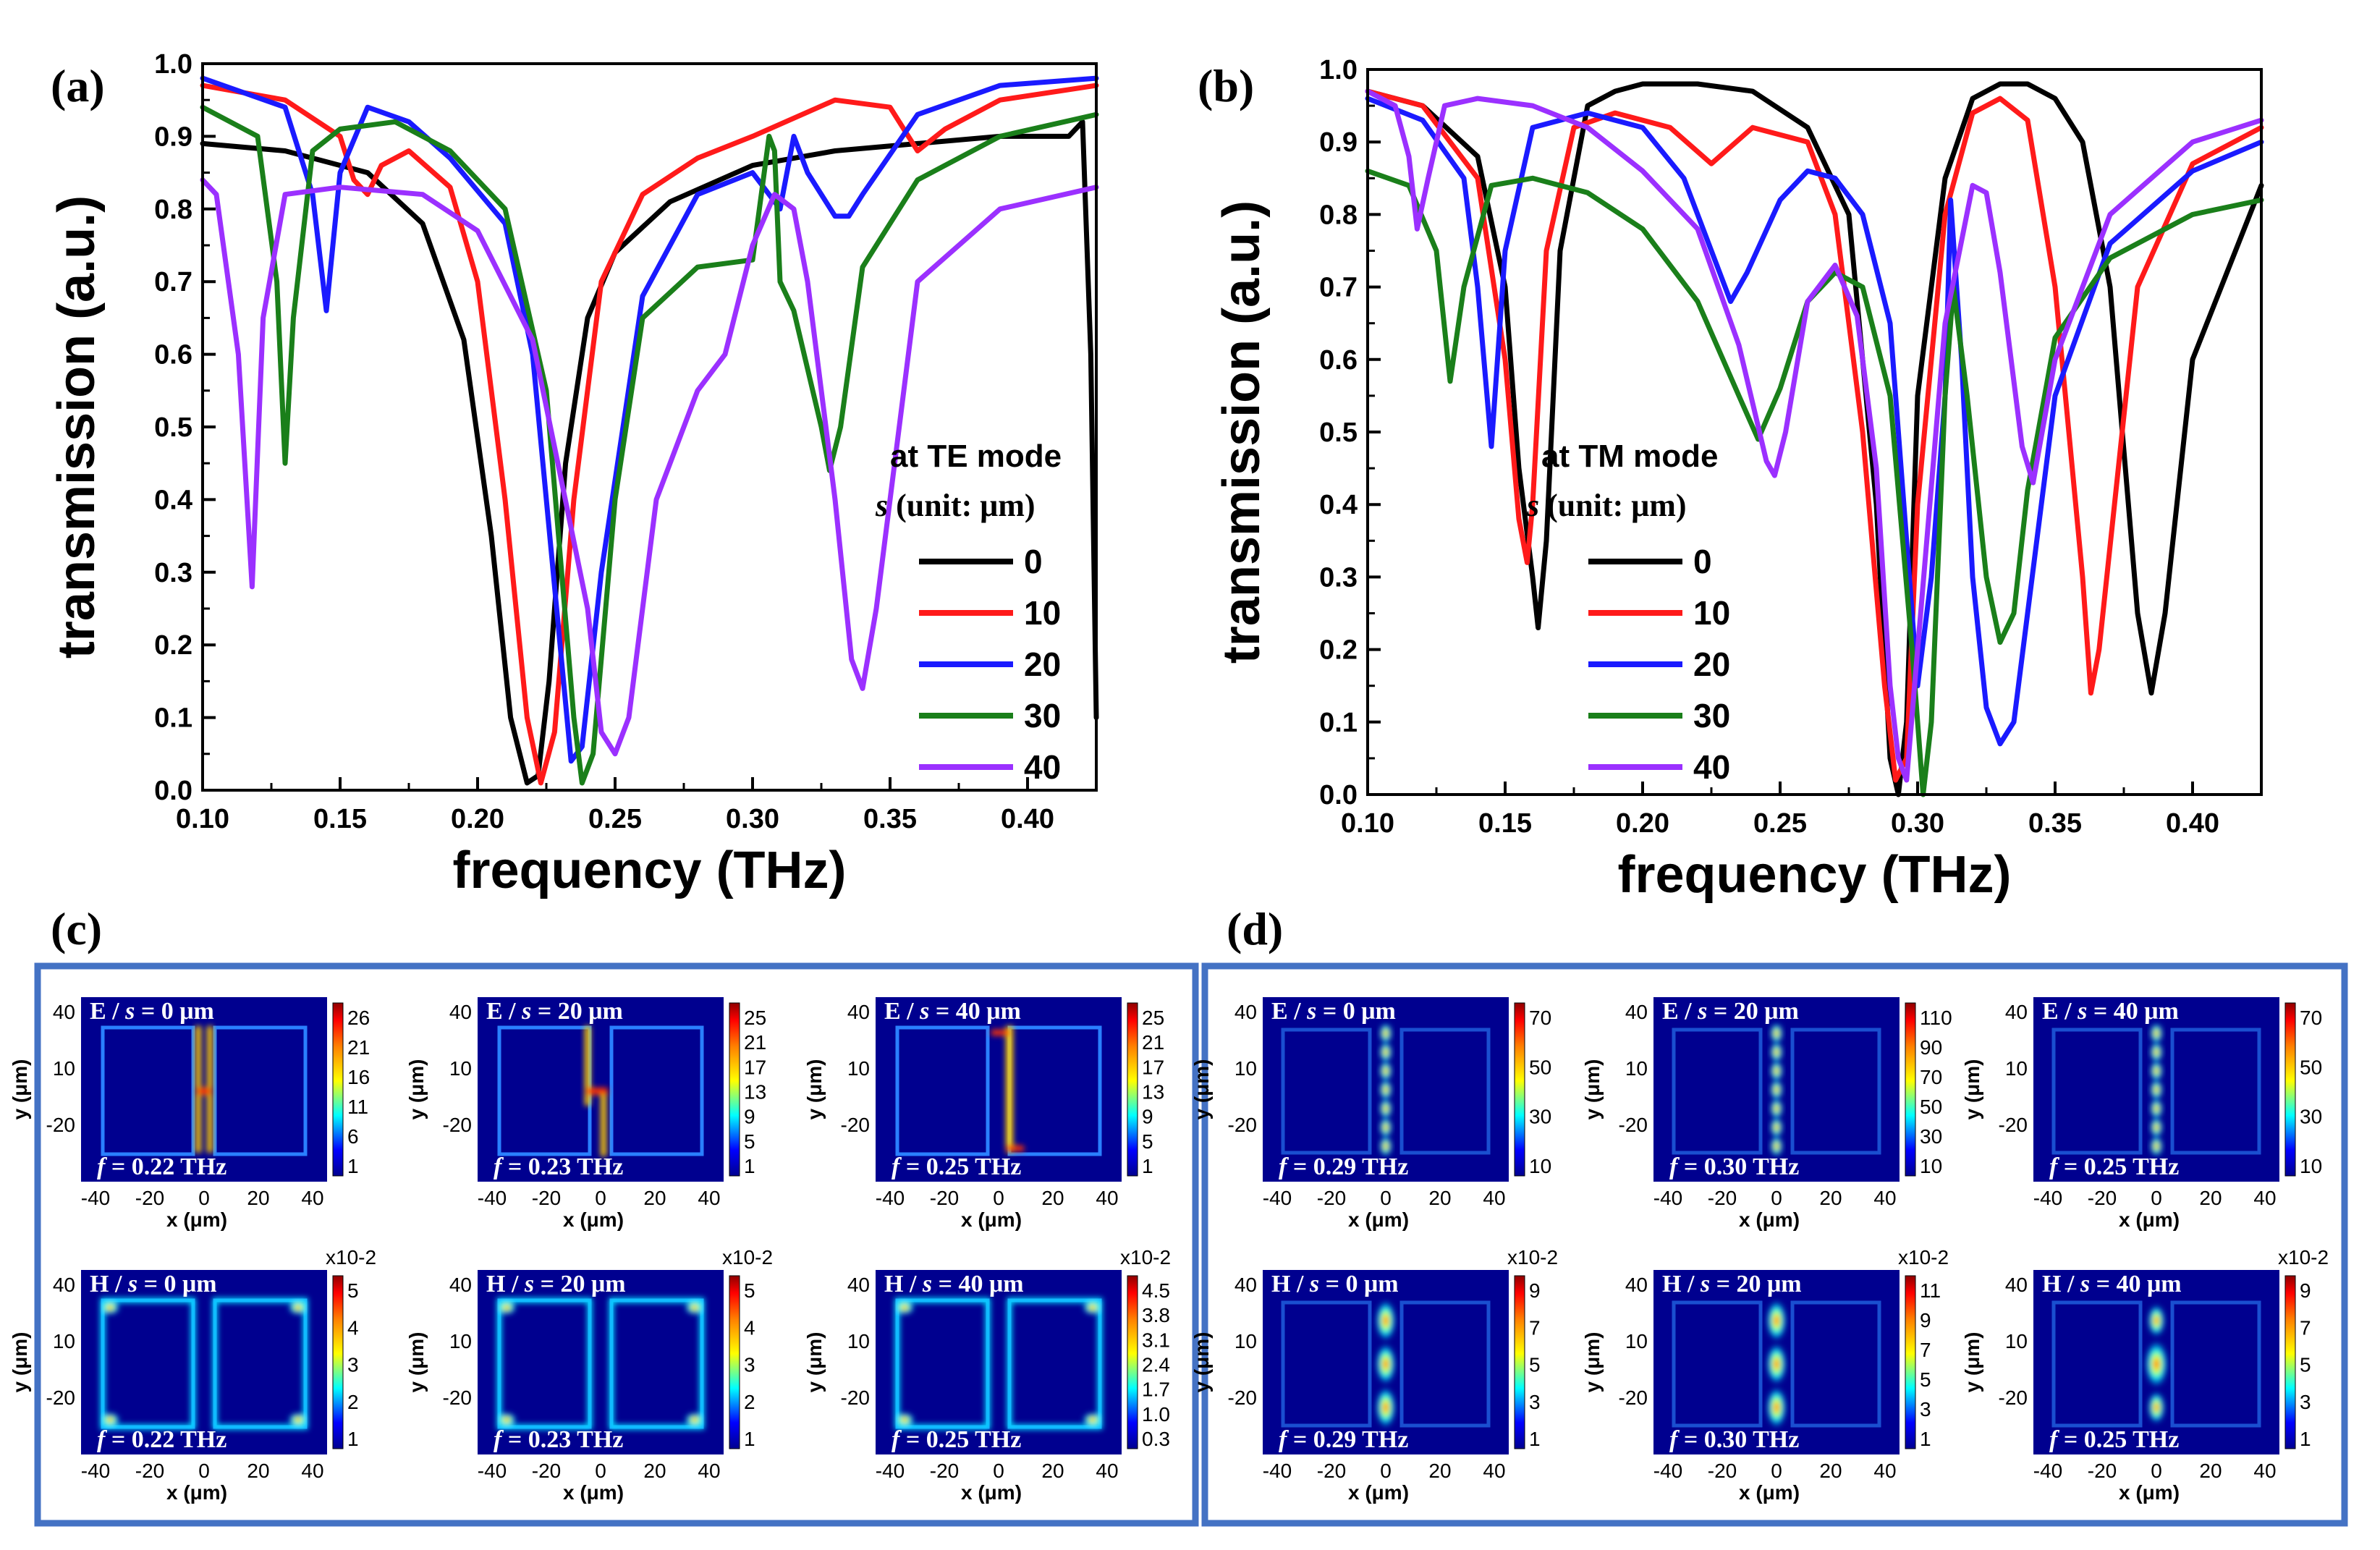  What do you see at coordinates (1343, 1166) in the screenshot?
I see `field-map-frequency: f = 0.29 THz` at bounding box center [1343, 1166].